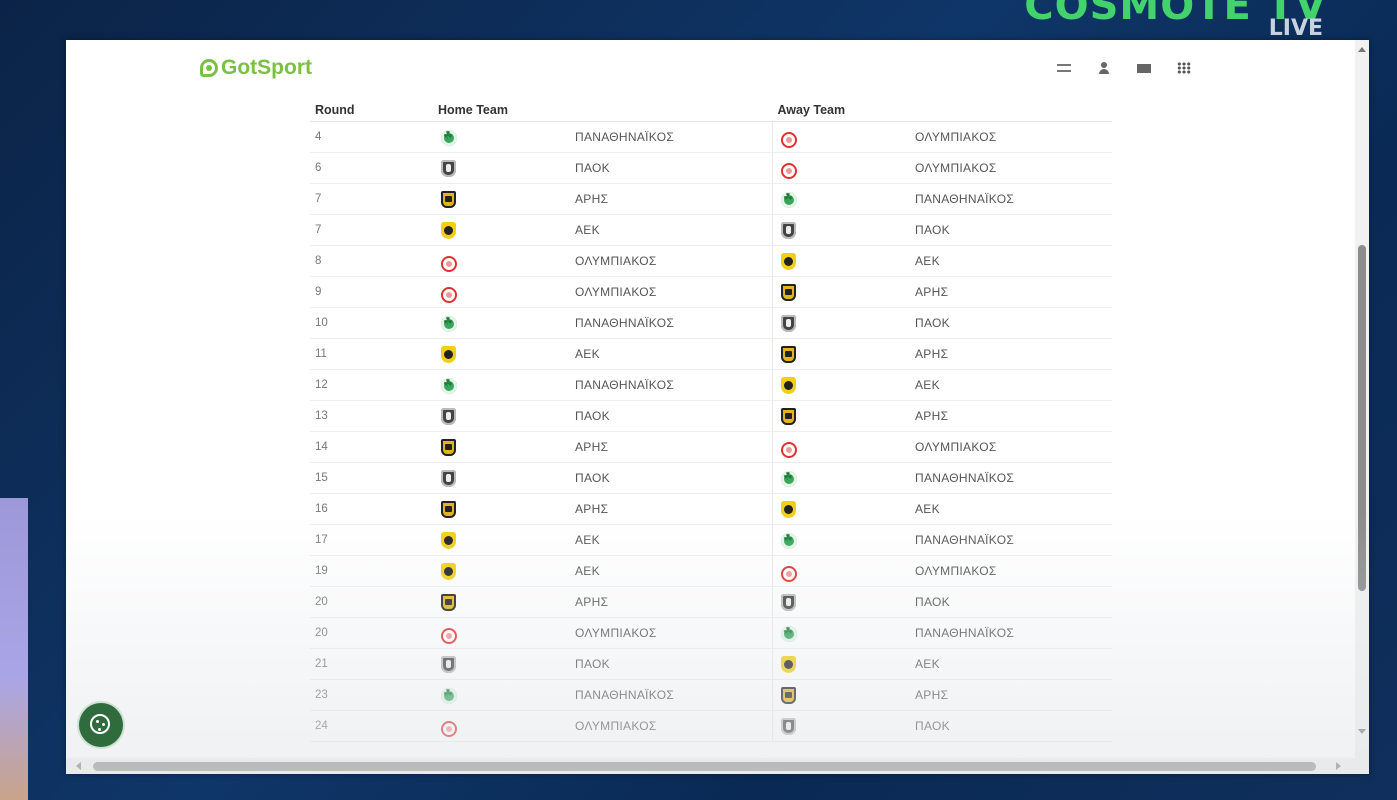 Image resolution: width=1397 pixels, height=800 pixels. Describe the element at coordinates (1338, 766) in the screenshot. I see `scroll-right-icon` at that location.